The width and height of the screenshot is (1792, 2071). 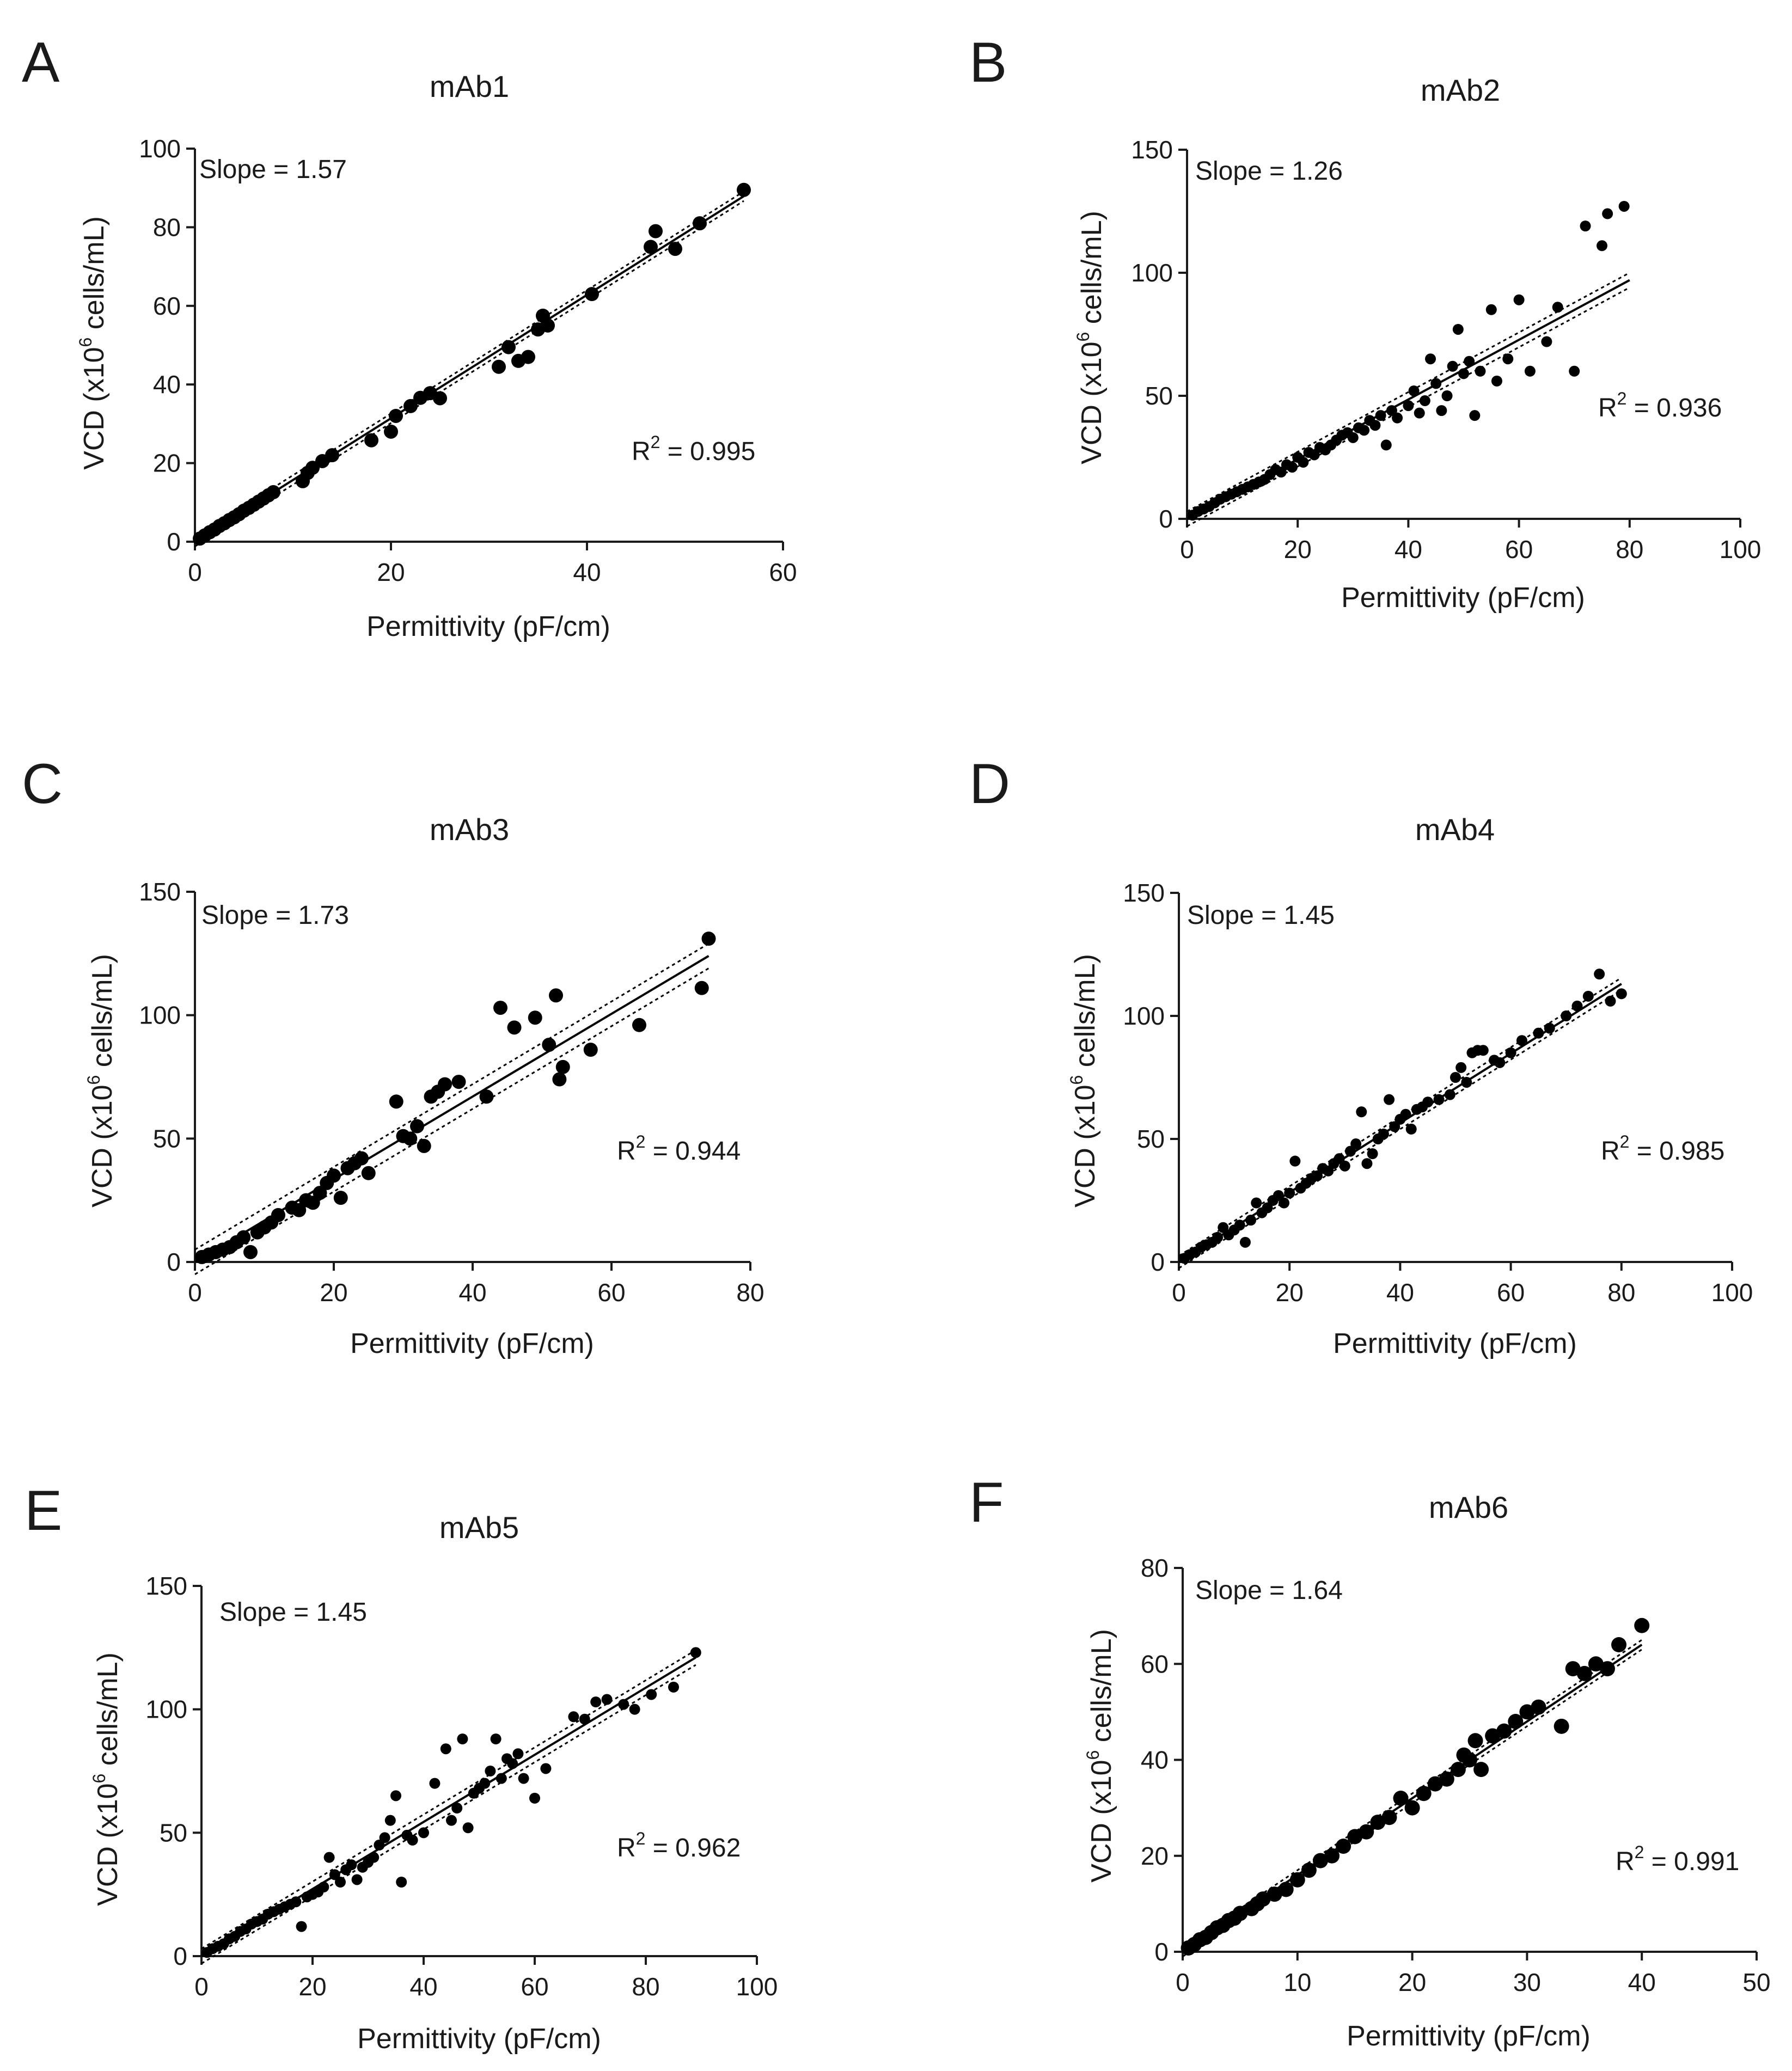 I want to click on y-tick-label-d: 150, so click(x=1144, y=893).